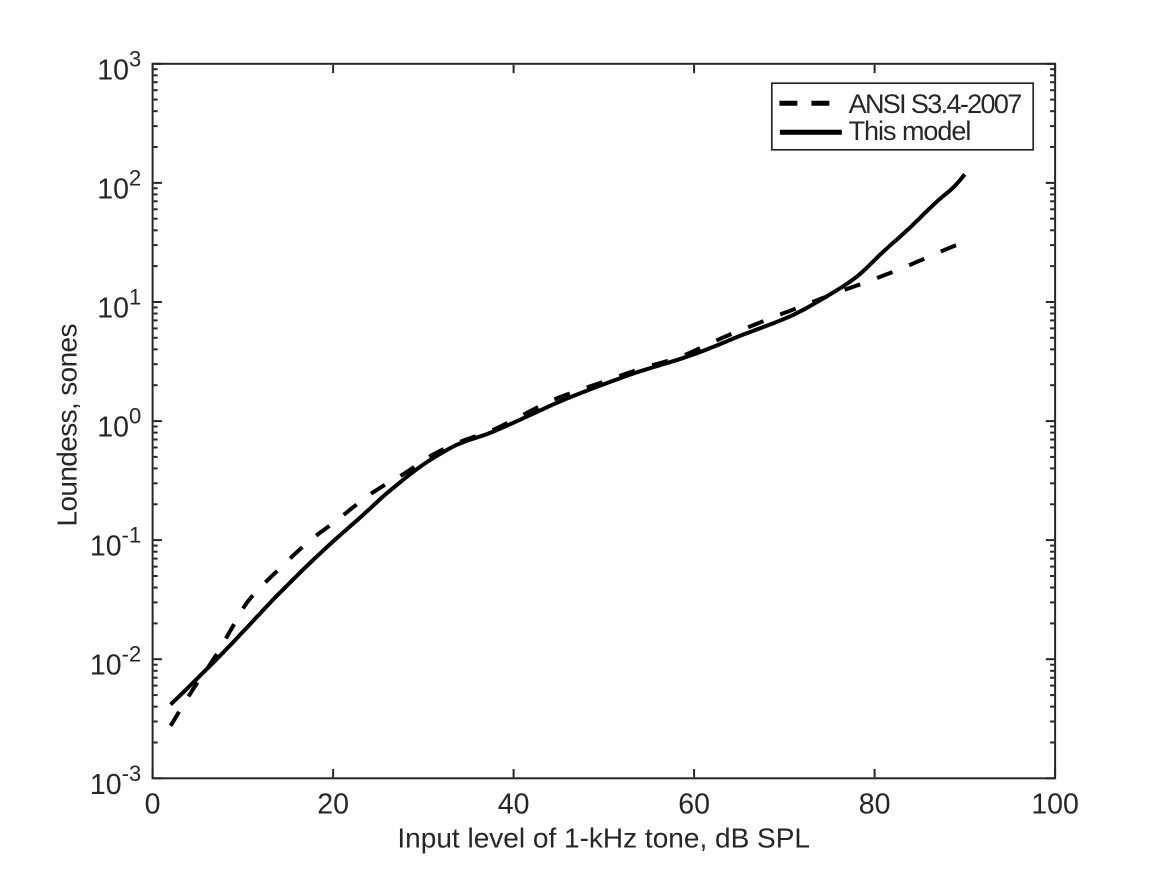 Image resolution: width=1167 pixels, height=875 pixels. Describe the element at coordinates (119, 305) in the screenshot. I see `svg-text: 10¹` at that location.